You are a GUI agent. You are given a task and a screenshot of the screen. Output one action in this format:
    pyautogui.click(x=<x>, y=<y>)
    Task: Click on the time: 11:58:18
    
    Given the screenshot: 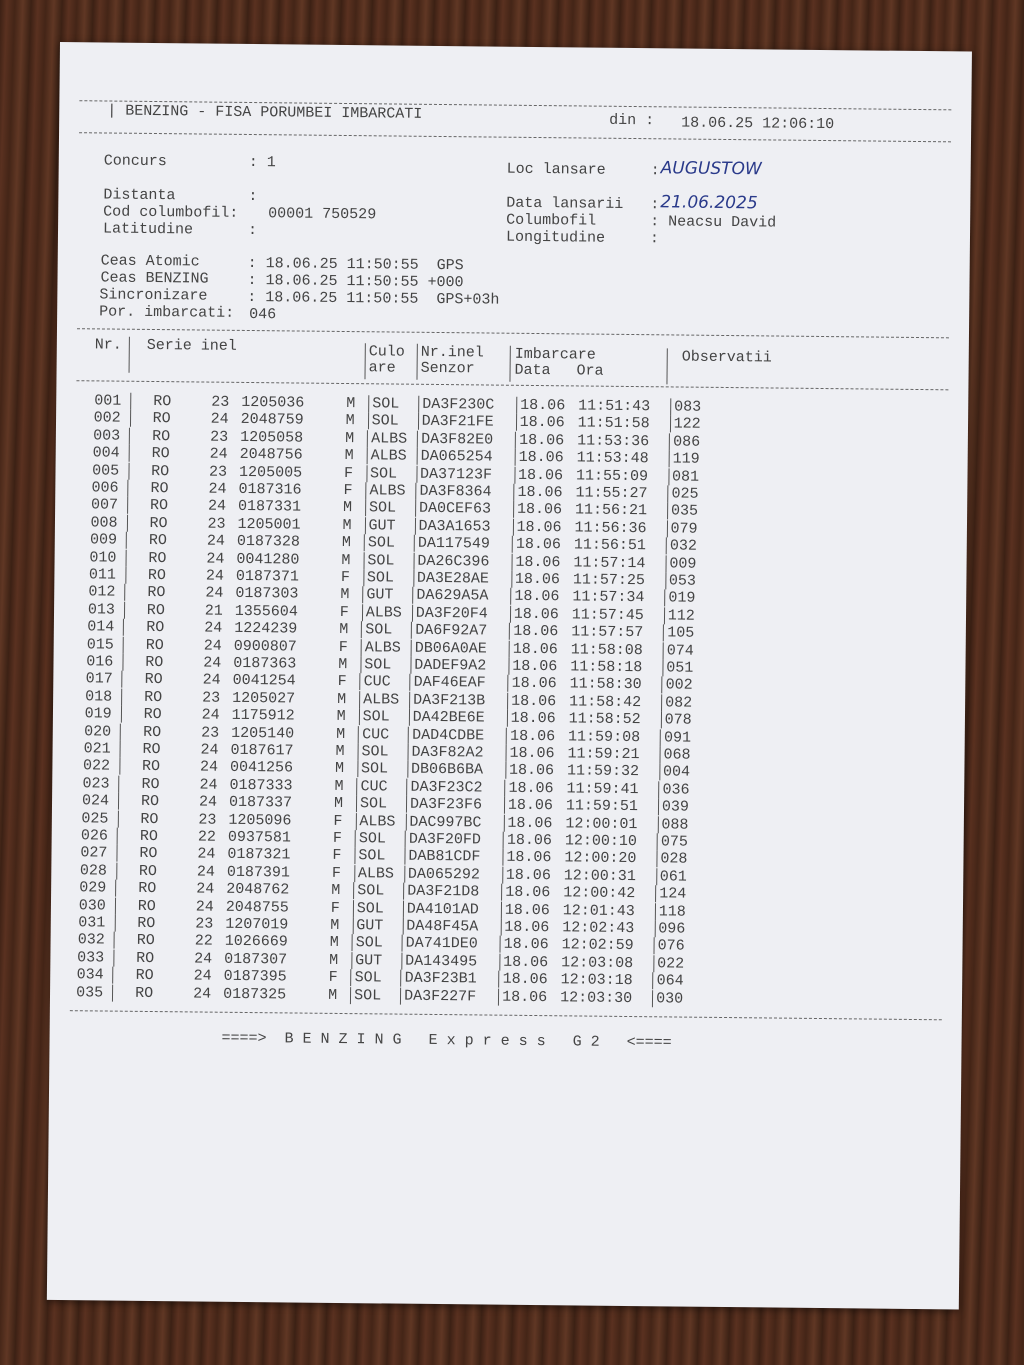 What is the action you would take?
    pyautogui.click(x=606, y=667)
    